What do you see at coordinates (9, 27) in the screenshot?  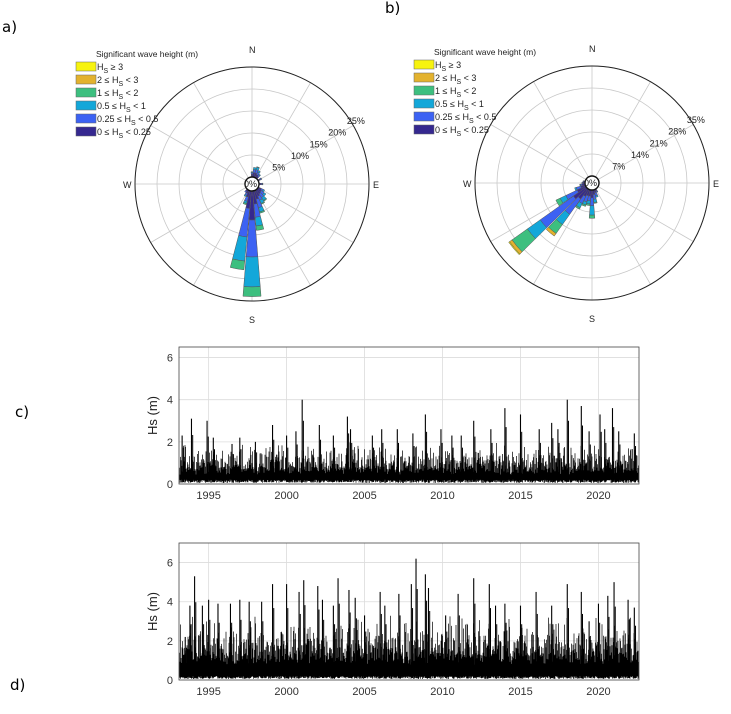 I see `panel-label-a: a)` at bounding box center [9, 27].